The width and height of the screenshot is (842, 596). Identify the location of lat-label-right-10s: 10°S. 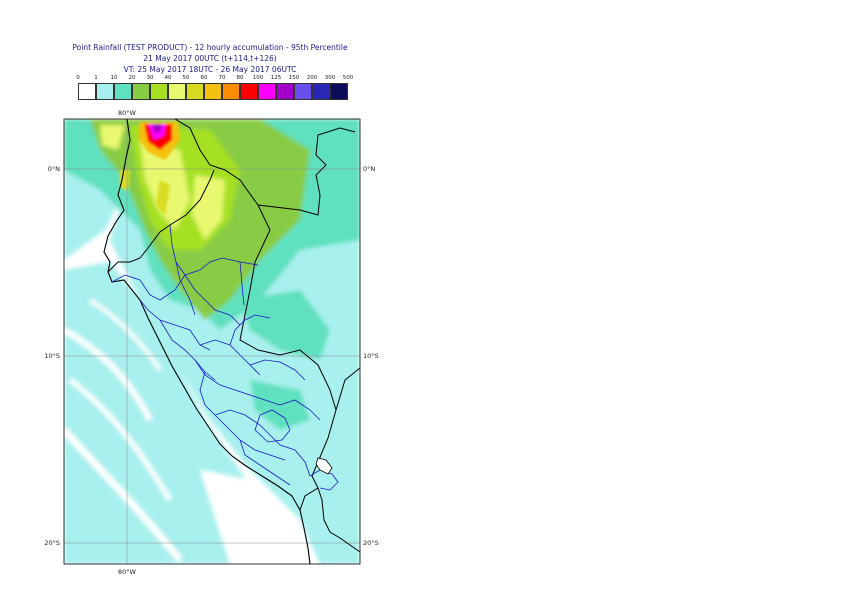
(371, 356).